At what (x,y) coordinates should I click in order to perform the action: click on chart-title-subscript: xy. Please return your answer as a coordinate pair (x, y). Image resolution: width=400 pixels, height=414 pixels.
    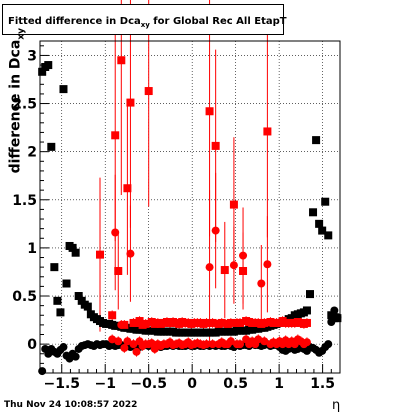
    Looking at the image, I should click on (145, 25).